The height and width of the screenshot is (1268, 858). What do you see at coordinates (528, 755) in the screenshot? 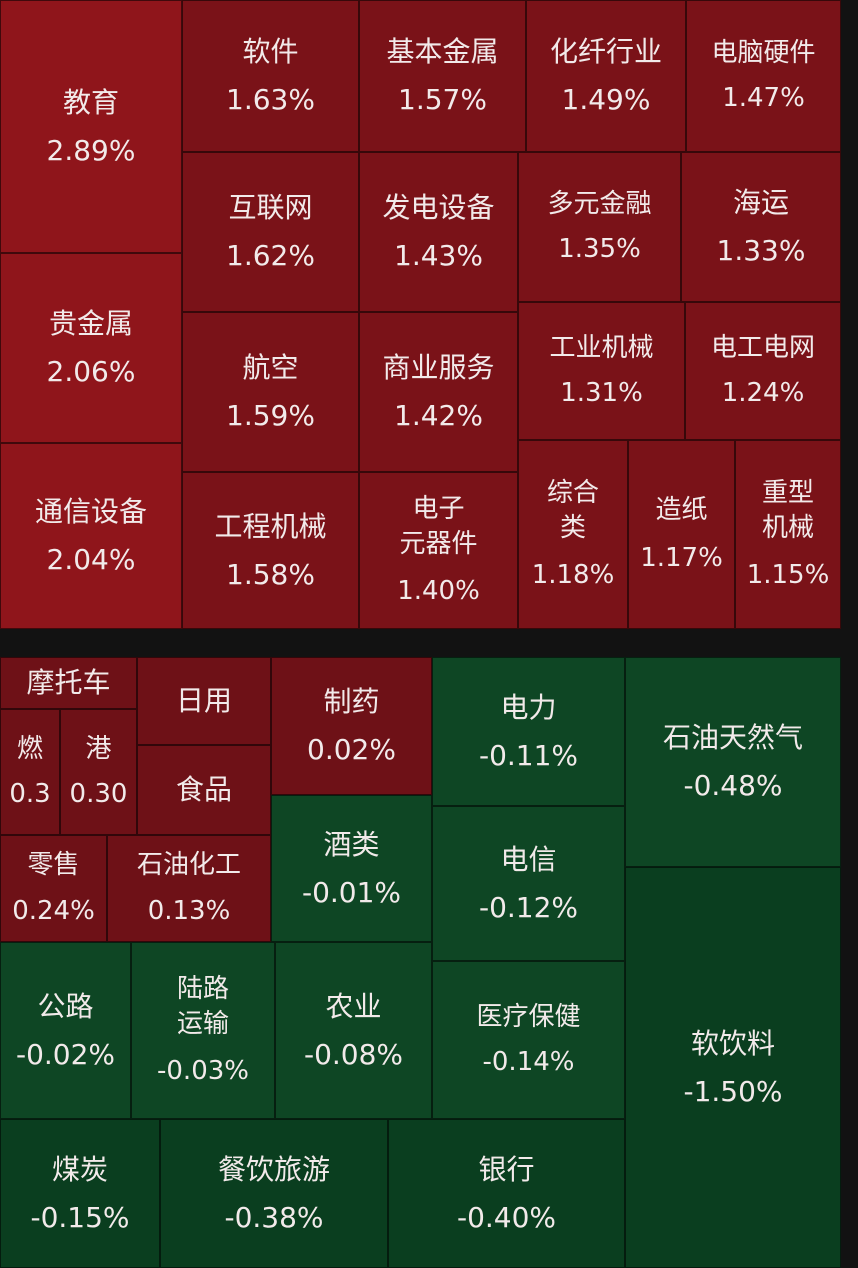
I see `tile-change: -0.11%` at bounding box center [528, 755].